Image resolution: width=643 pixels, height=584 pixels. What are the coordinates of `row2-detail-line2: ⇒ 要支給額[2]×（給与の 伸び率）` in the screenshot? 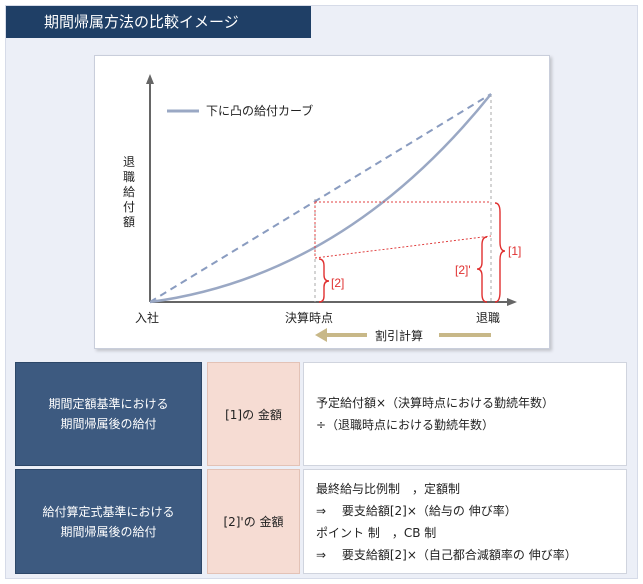 It's located at (416, 510).